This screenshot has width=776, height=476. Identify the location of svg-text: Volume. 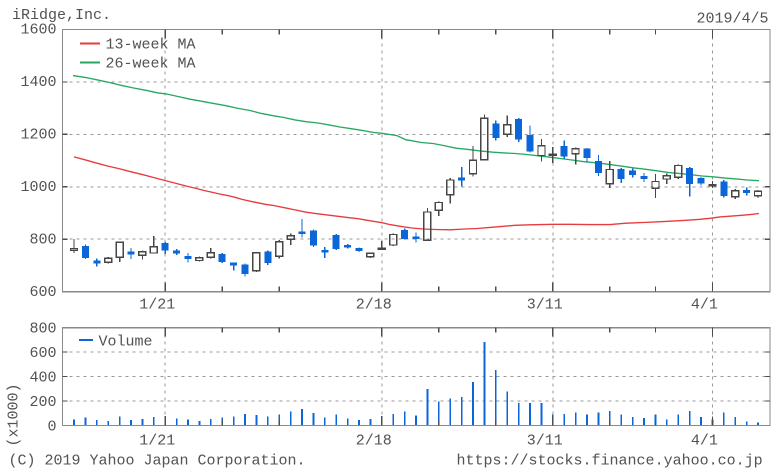
(126, 342).